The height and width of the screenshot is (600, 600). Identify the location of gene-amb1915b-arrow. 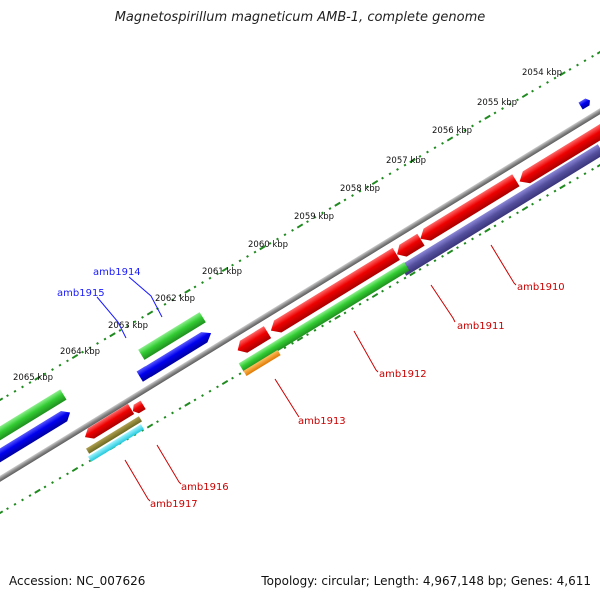
(145, 373).